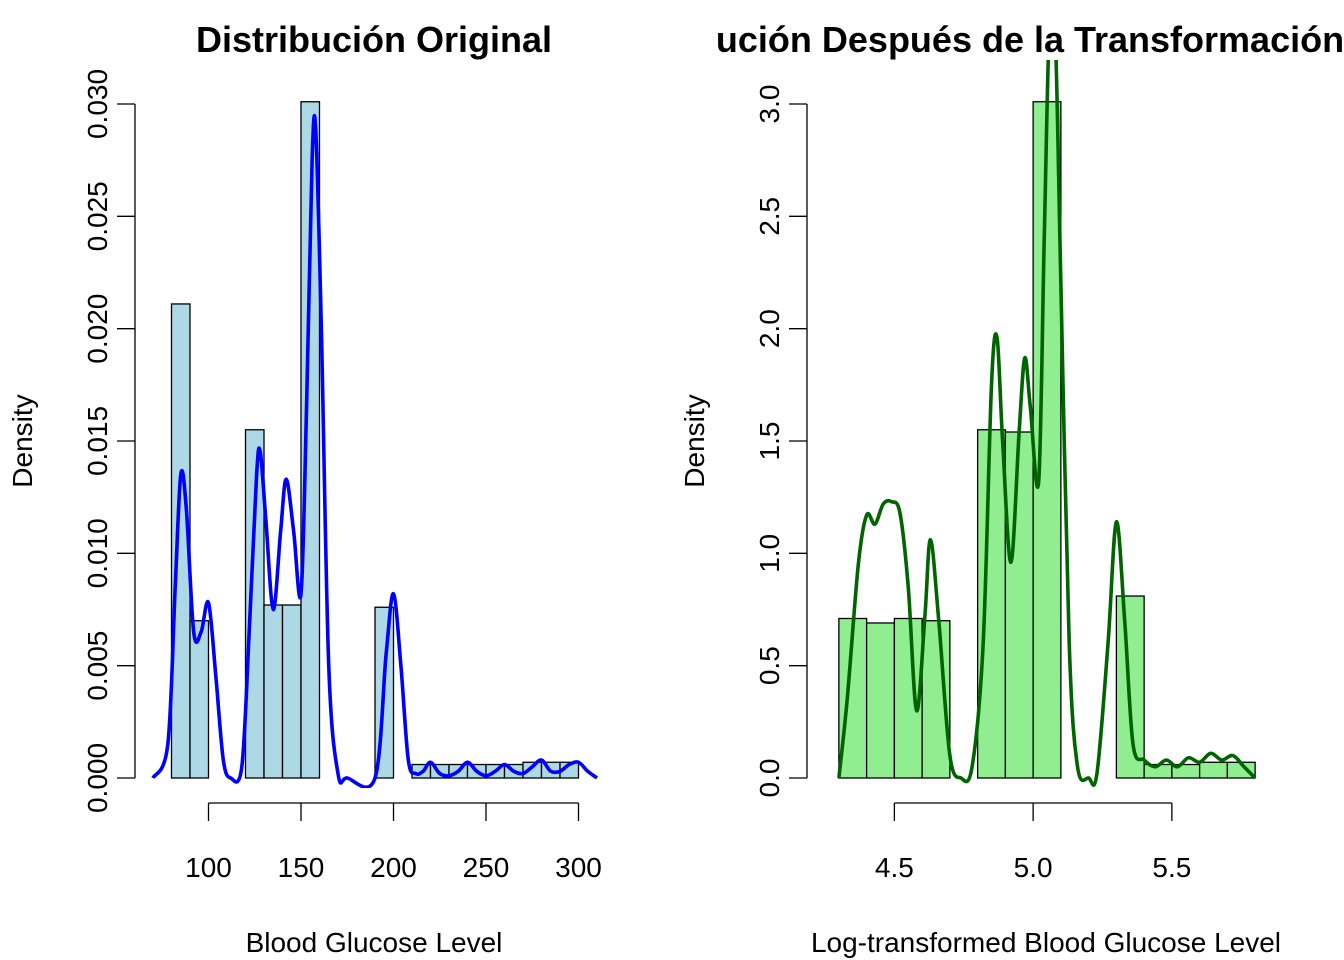  Describe the element at coordinates (1033, 867) in the screenshot. I see `x-tick-label: 5.0` at that location.